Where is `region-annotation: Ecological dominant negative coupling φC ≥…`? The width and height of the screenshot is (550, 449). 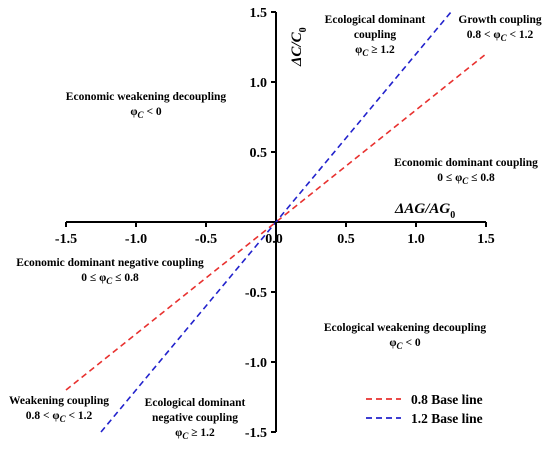
region-annotation: Ecological dominant negative coupling φC ≥… is located at coordinates (195, 419).